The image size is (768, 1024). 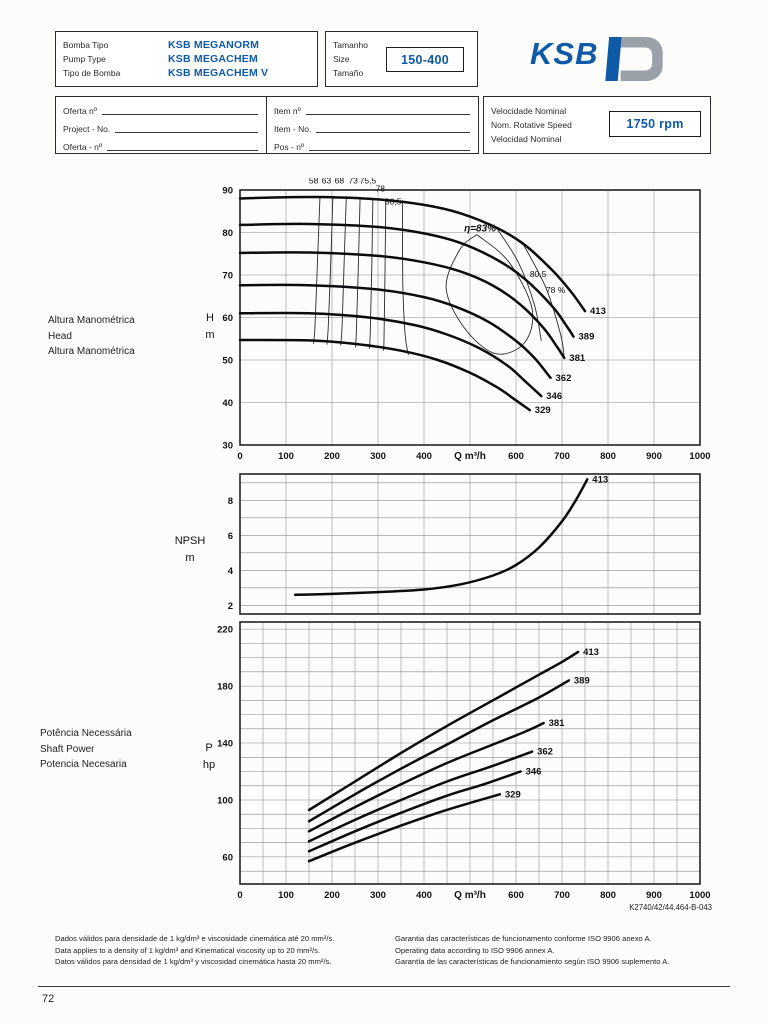 I want to click on item-no-row-es: Pos - nº, so click(x=372, y=145).